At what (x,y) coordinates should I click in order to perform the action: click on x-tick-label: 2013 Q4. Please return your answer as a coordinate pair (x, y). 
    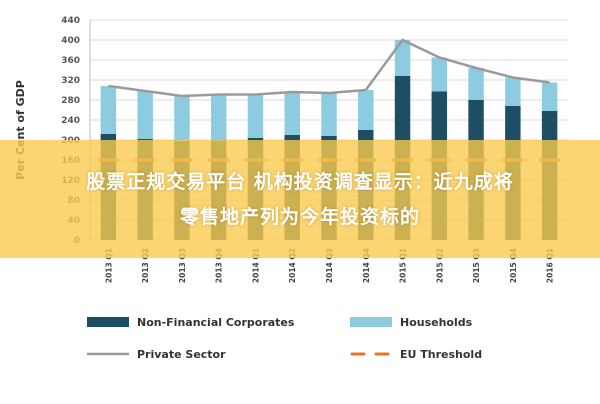
    Looking at the image, I should click on (219, 265).